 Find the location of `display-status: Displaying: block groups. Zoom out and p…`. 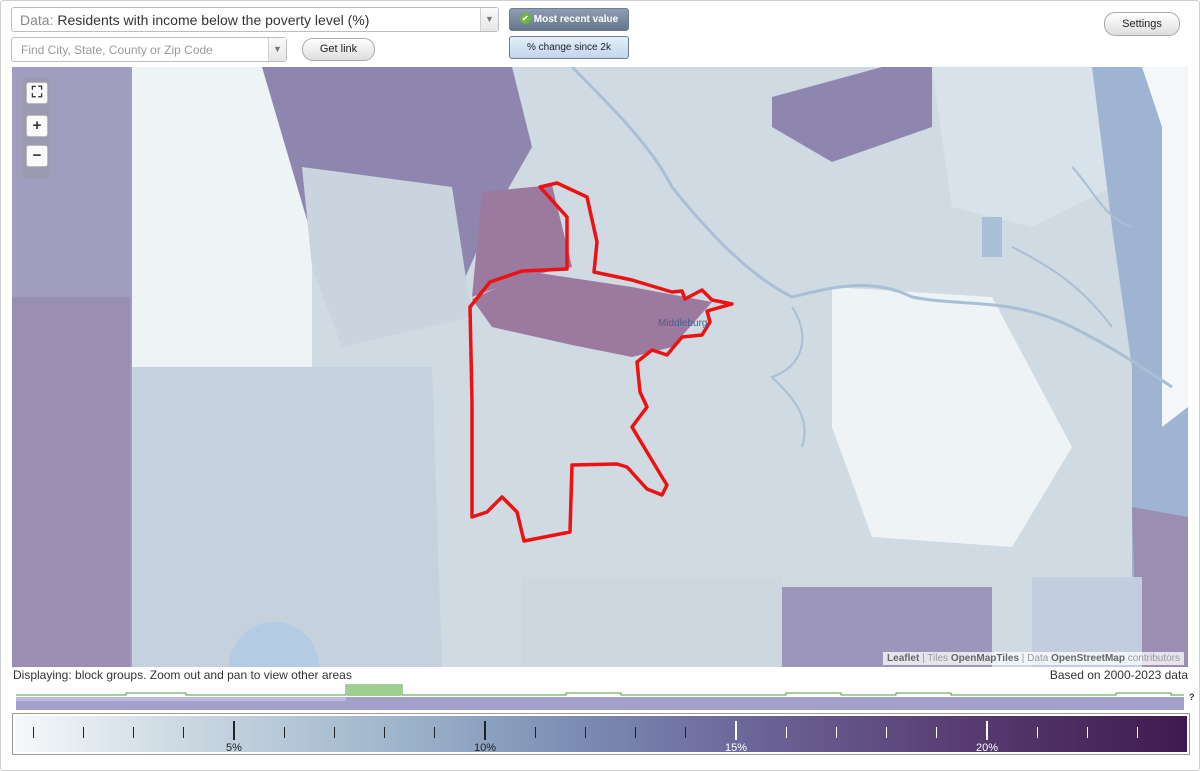

display-status: Displaying: block groups. Zoom out and p… is located at coordinates (182, 675).